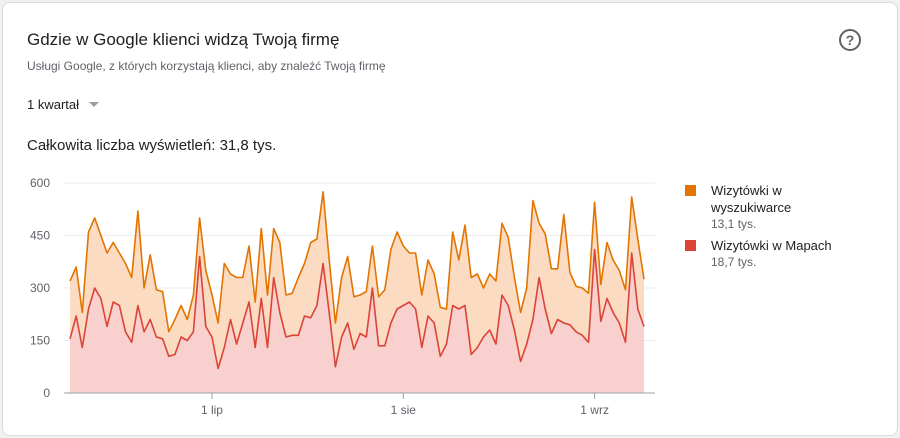 The height and width of the screenshot is (438, 900). Describe the element at coordinates (734, 262) in the screenshot. I see `legend-value-maps: 18,7 tys.` at that location.